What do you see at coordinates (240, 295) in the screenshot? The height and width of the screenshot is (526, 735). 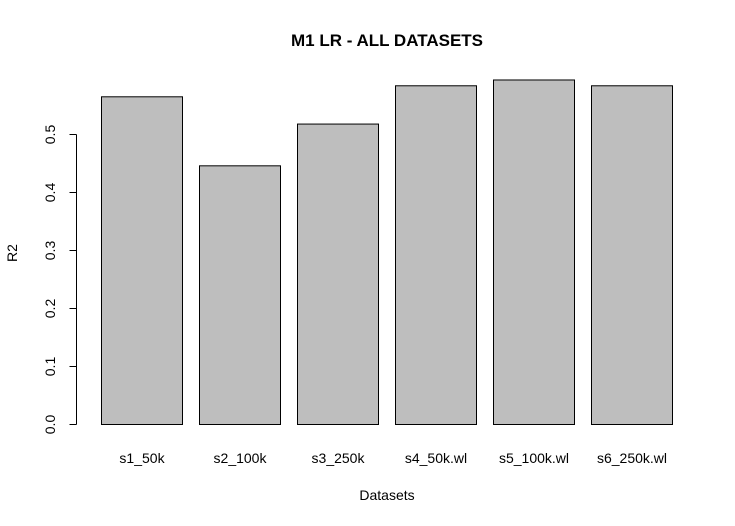 I see `bar-s2_100k` at bounding box center [240, 295].